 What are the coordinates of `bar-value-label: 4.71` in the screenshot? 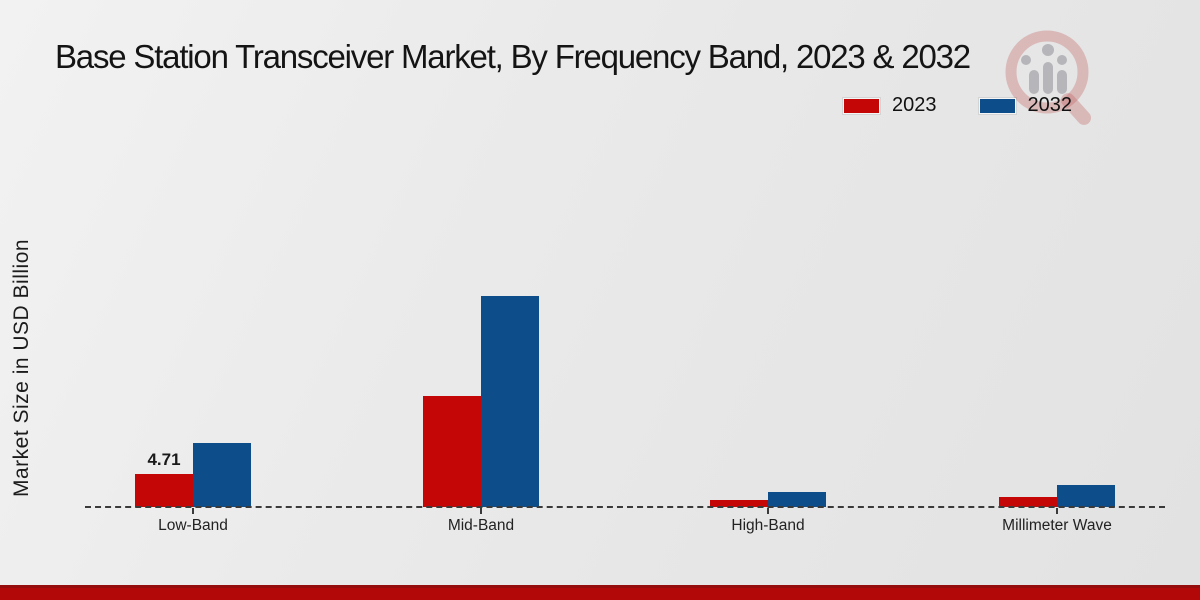 It's located at (164, 459).